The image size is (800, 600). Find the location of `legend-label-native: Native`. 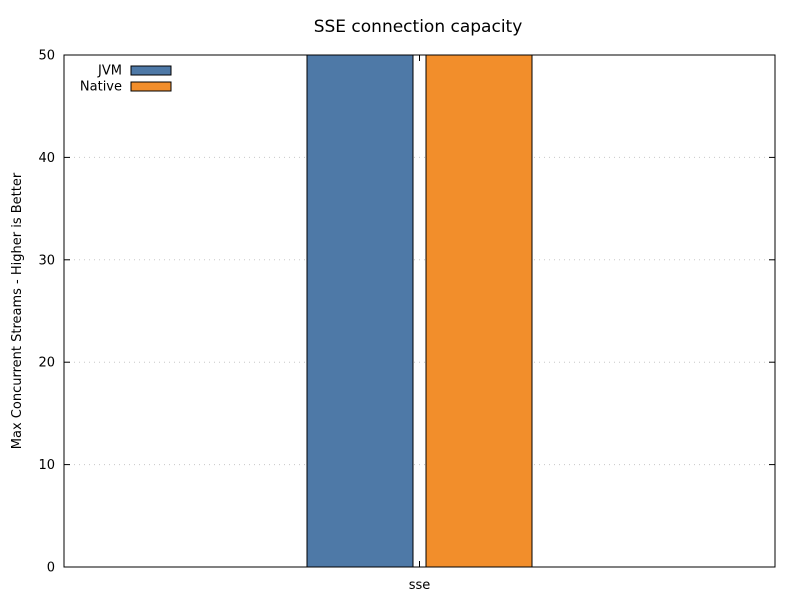

legend-label-native: Native is located at coordinates (101, 87).